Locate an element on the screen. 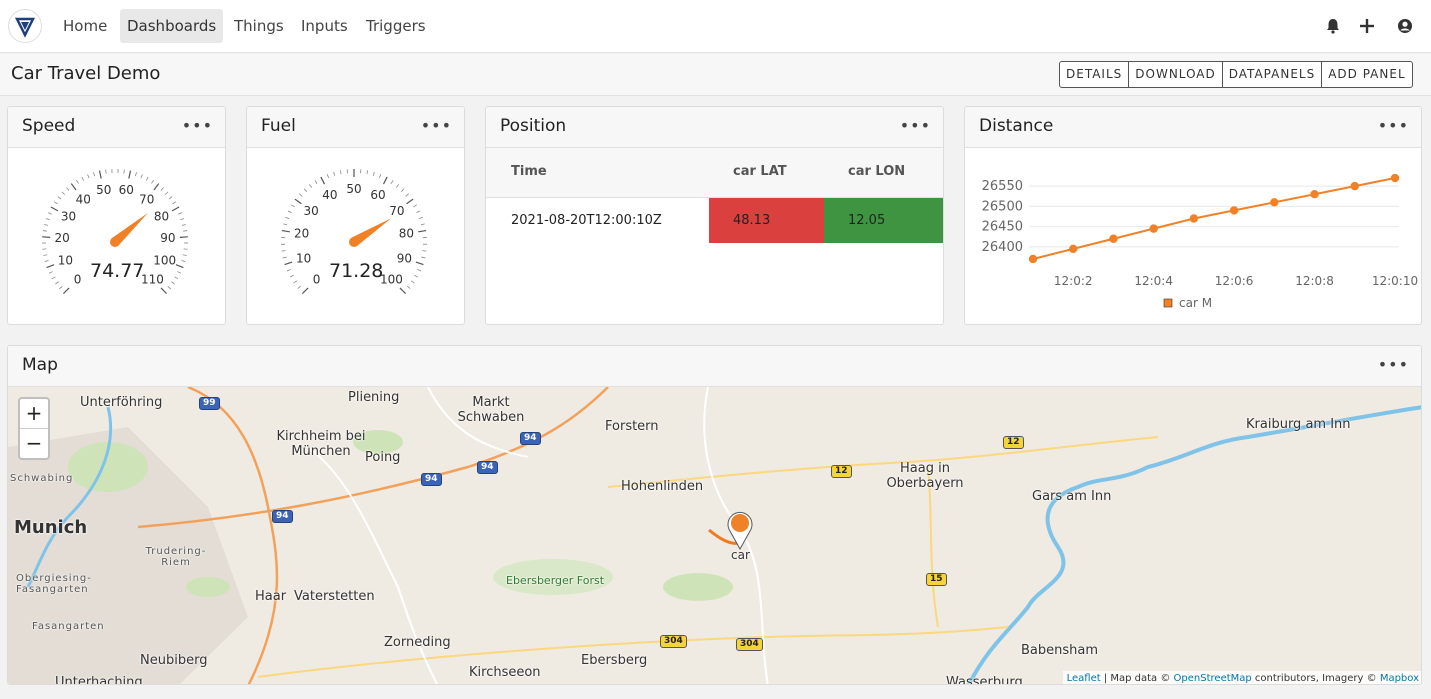 The height and width of the screenshot is (699, 1431). gauge-needle-hub is located at coordinates (115, 242).